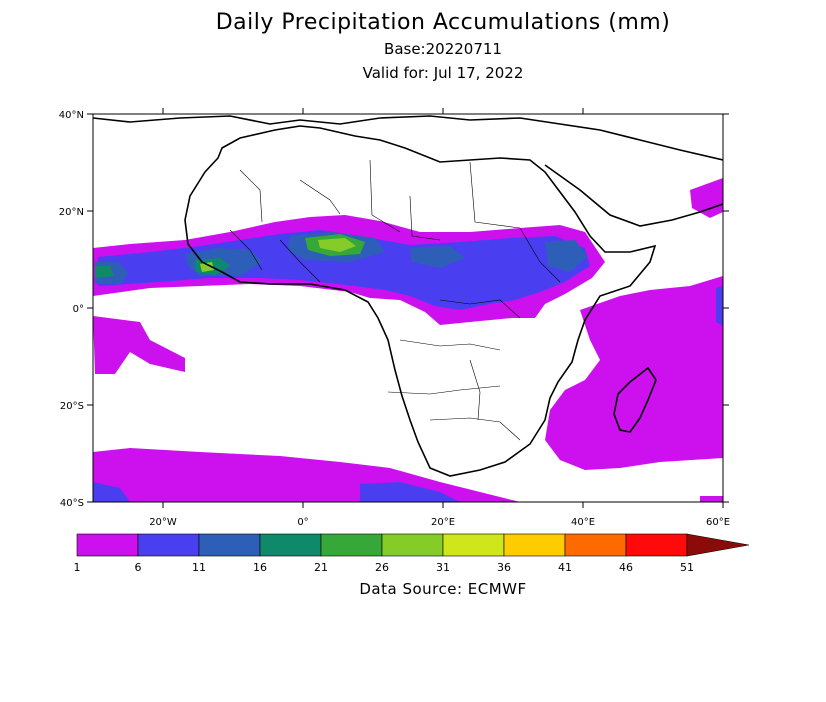 The height and width of the screenshot is (702, 826). What do you see at coordinates (583, 522) in the screenshot?
I see `lon-label: 40°E` at bounding box center [583, 522].